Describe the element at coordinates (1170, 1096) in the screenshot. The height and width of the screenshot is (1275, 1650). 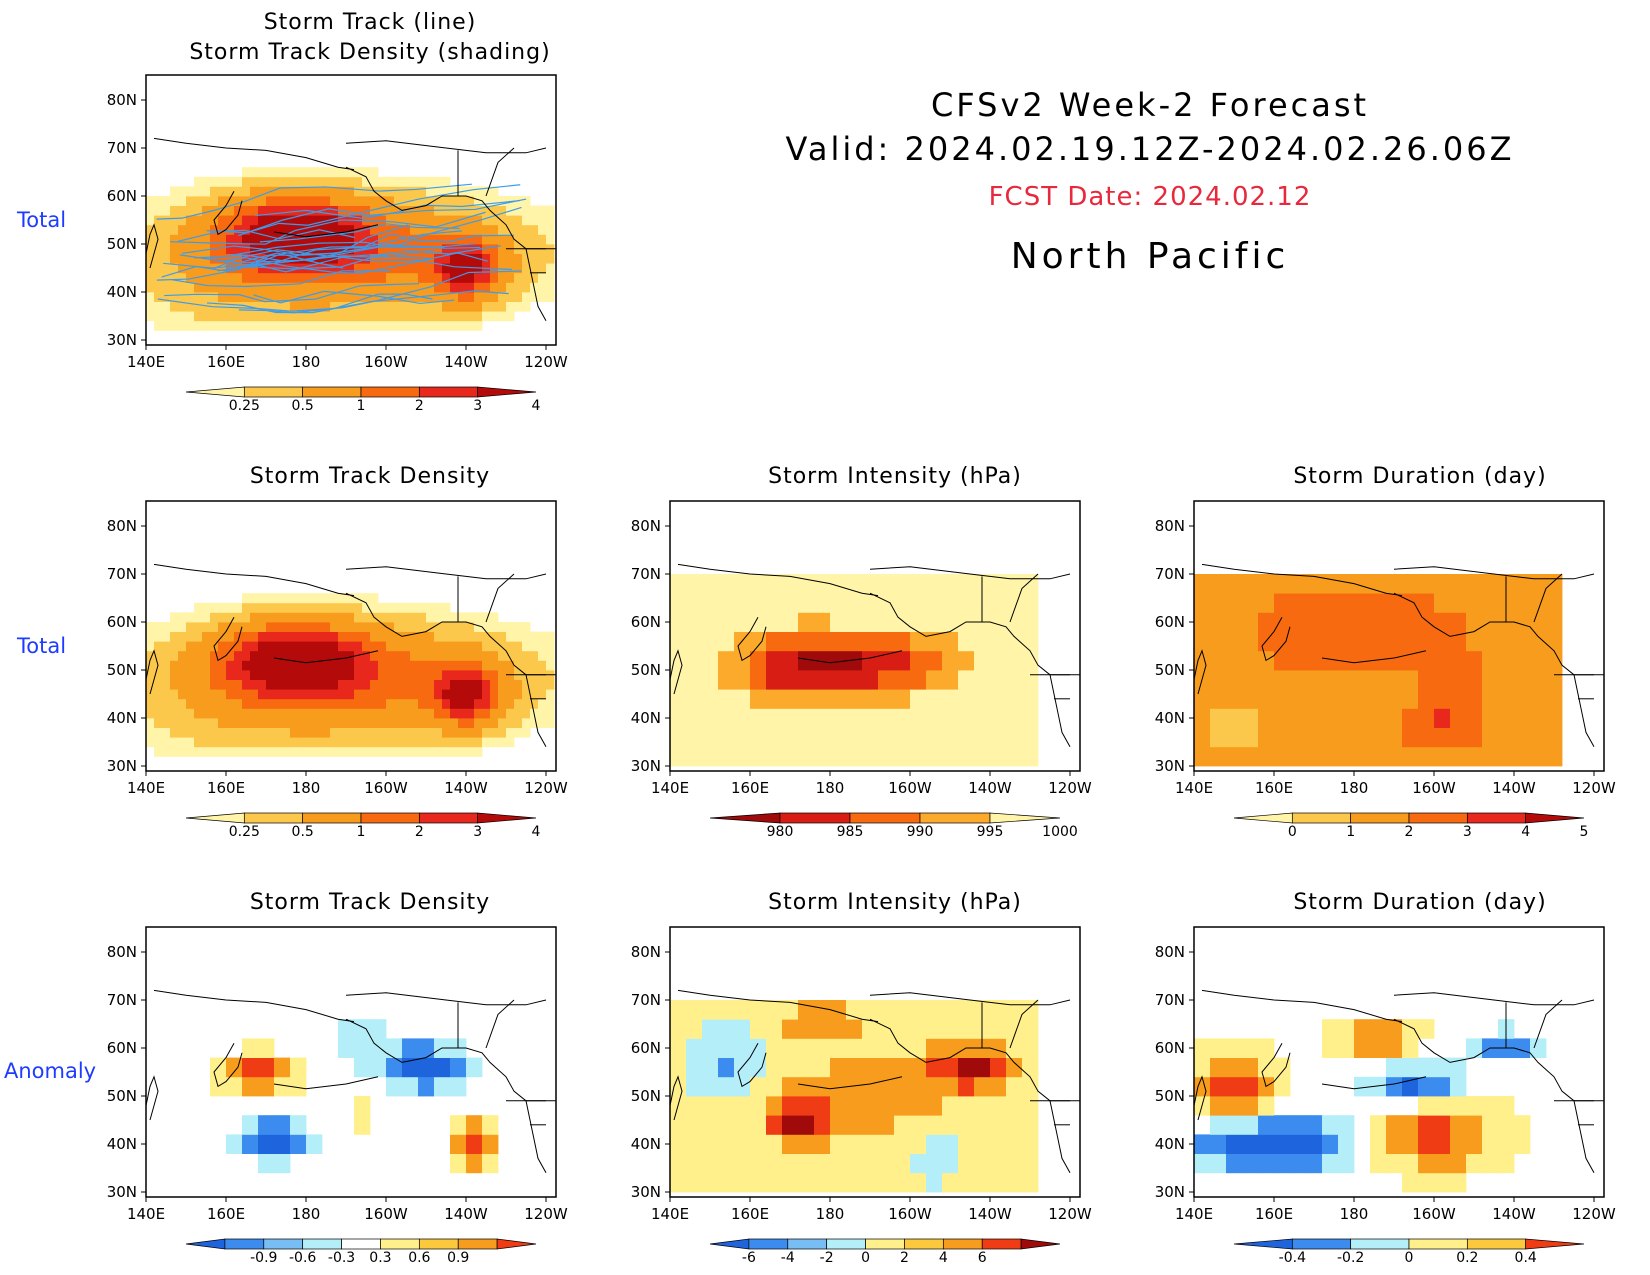
I see `lat-tick-label: 50N` at that location.